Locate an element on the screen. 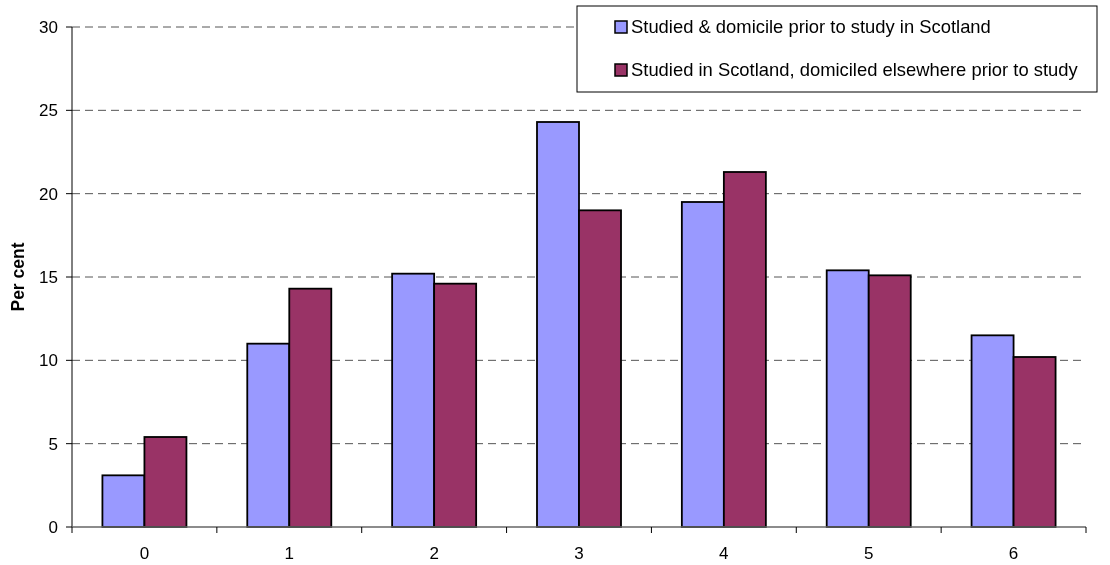  x-tick-label: 2 is located at coordinates (434, 553).